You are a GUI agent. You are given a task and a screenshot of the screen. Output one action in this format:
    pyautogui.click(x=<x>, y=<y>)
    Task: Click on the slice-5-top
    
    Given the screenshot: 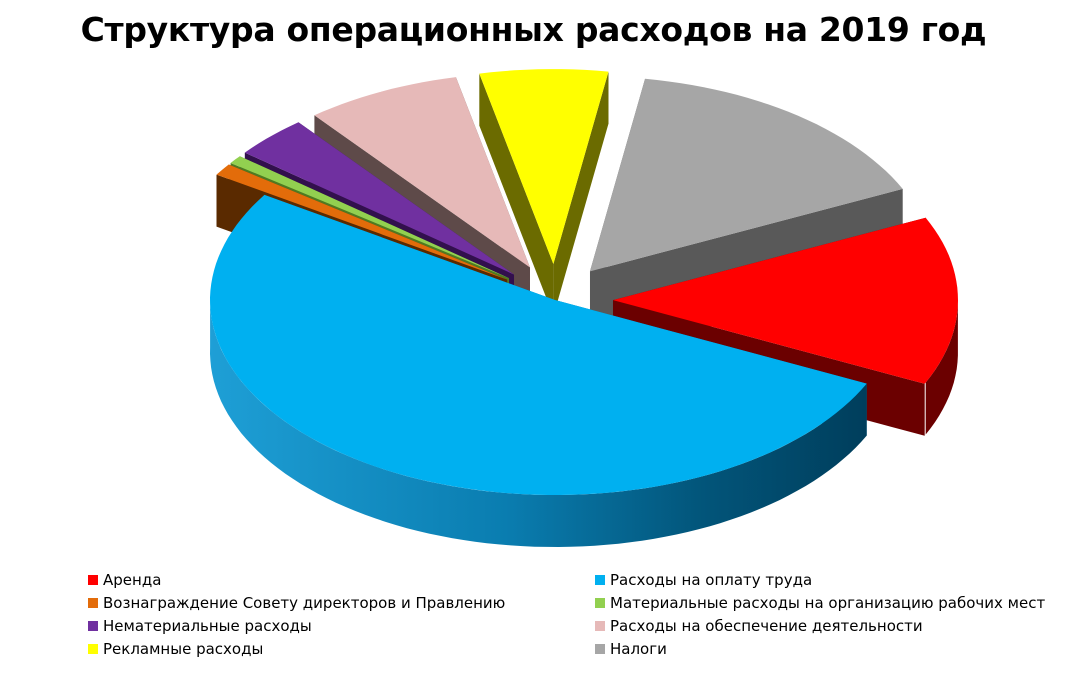 What is the action you would take?
    pyautogui.click(x=379, y=198)
    